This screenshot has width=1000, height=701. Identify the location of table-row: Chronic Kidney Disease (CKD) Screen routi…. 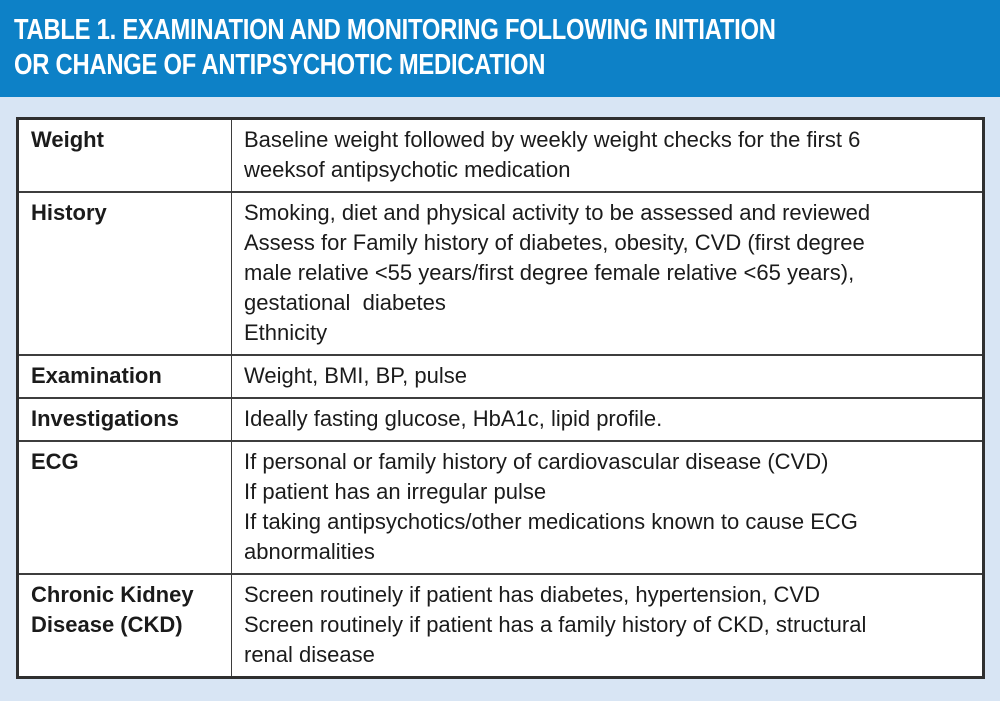
(500, 624).